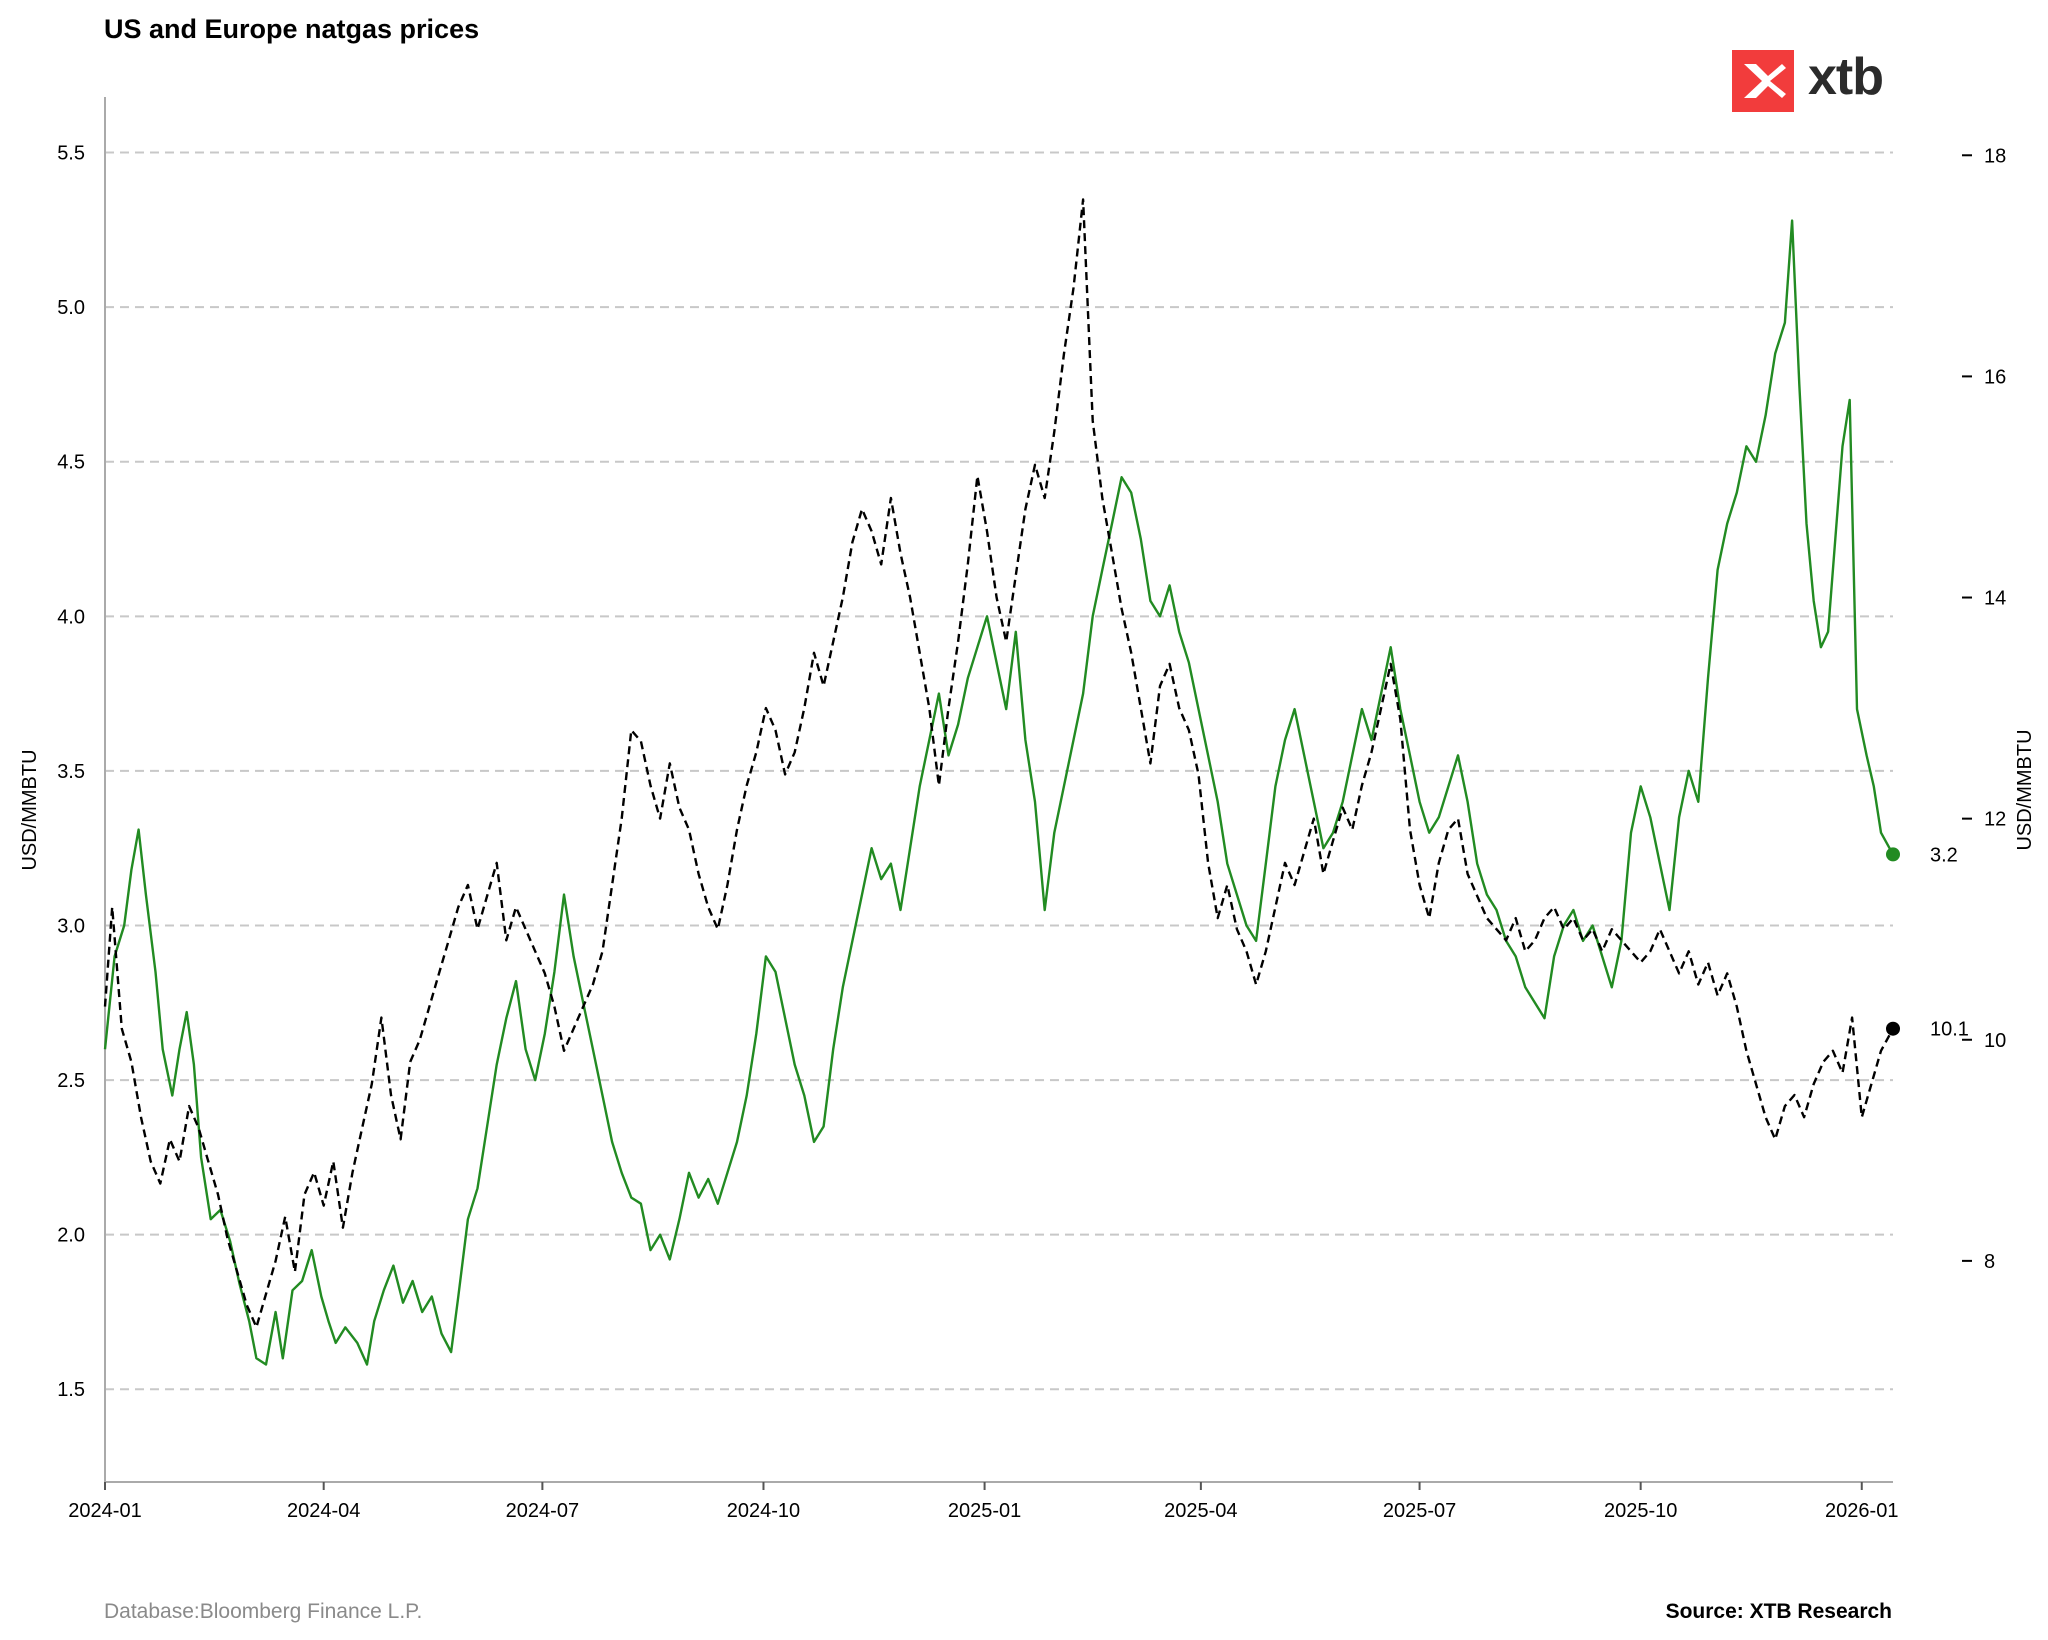 The image size is (2048, 1640). Describe the element at coordinates (292, 29) in the screenshot. I see `chart-title: US and Europe natgas prices` at that location.